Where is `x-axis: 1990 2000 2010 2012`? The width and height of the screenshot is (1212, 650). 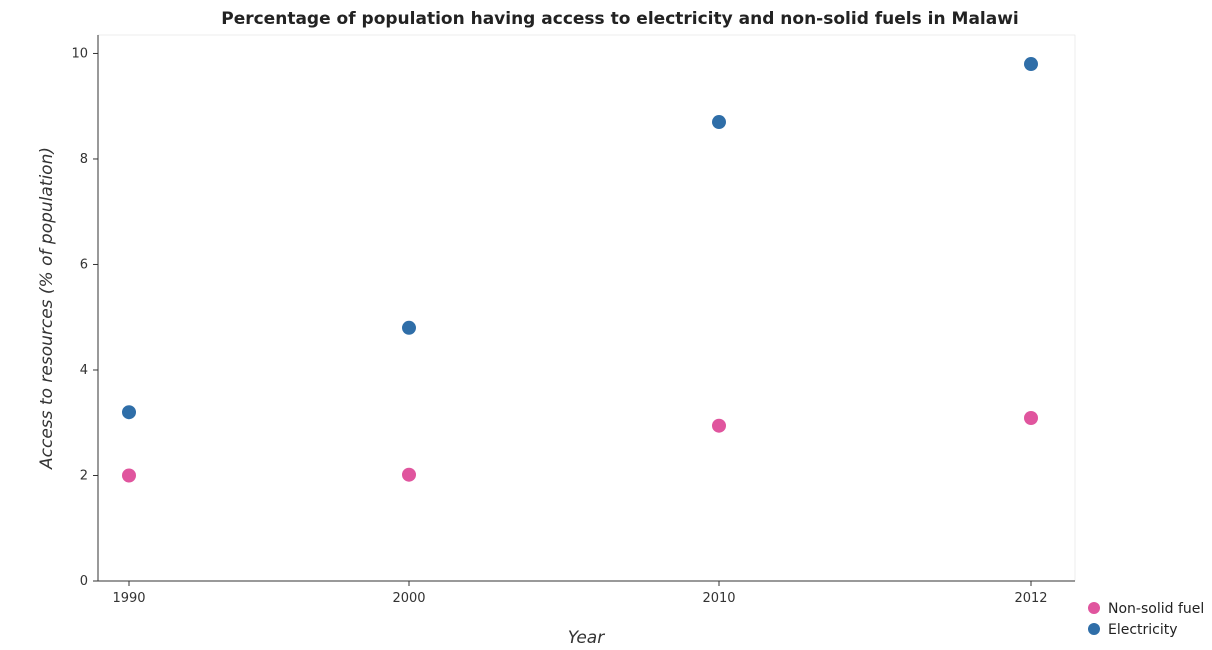
x-axis: 1990 2000 2010 2012 is located at coordinates (586, 593).